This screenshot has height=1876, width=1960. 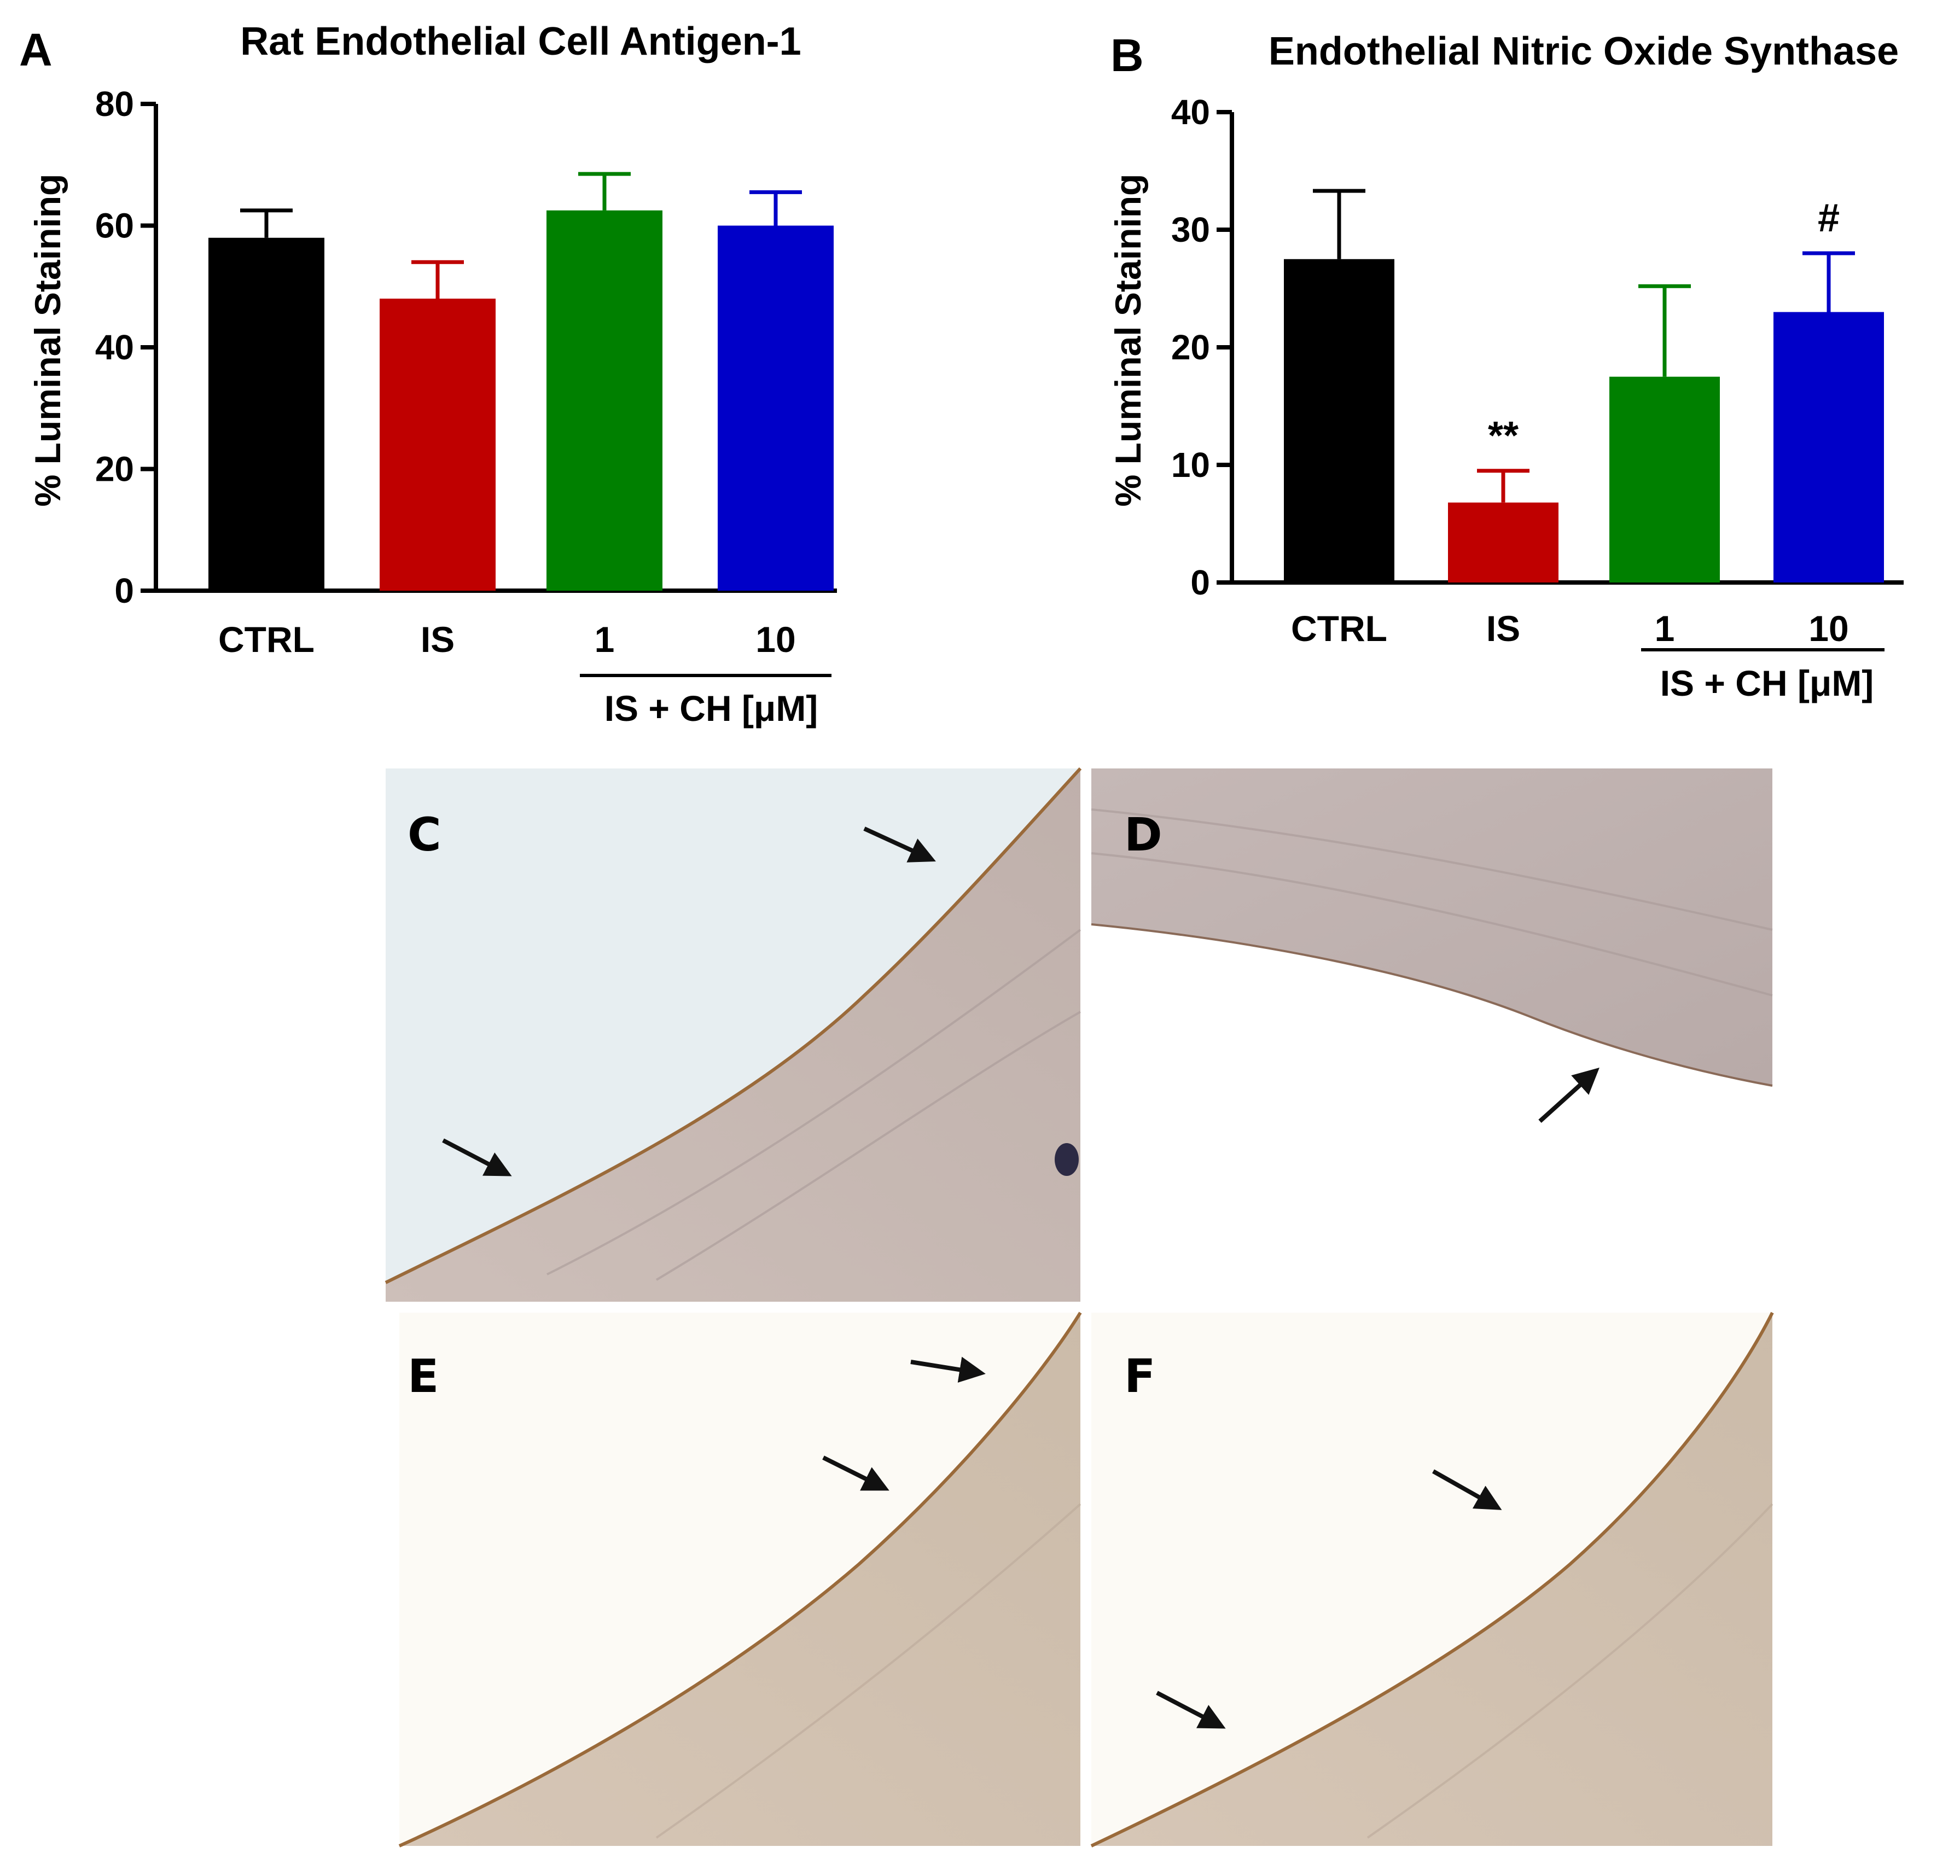 What do you see at coordinates (1432, 1580) in the screenshot?
I see `micrograph-f: F` at bounding box center [1432, 1580].